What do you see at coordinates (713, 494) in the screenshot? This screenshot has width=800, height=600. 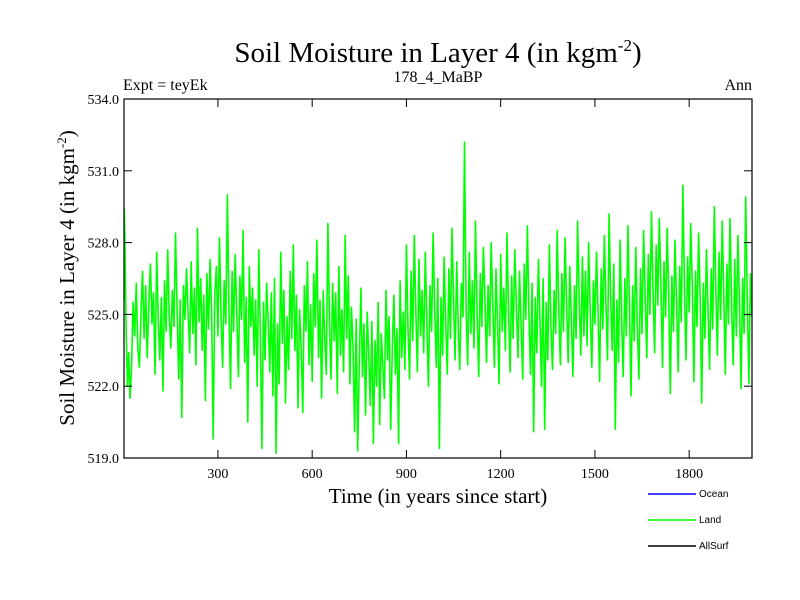 I see `legend-label-ocean: Ocean` at bounding box center [713, 494].